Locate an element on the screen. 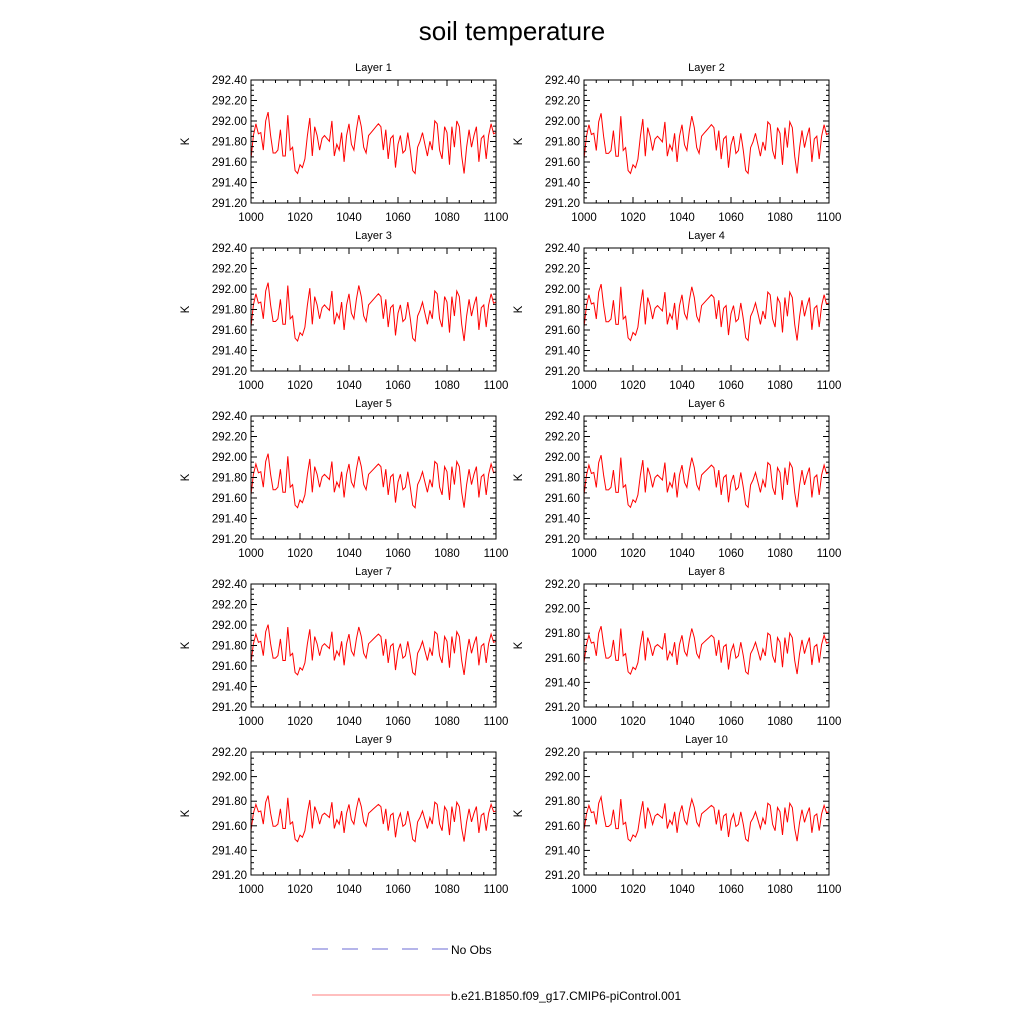  panel-title: Layer 4 is located at coordinates (706, 236).